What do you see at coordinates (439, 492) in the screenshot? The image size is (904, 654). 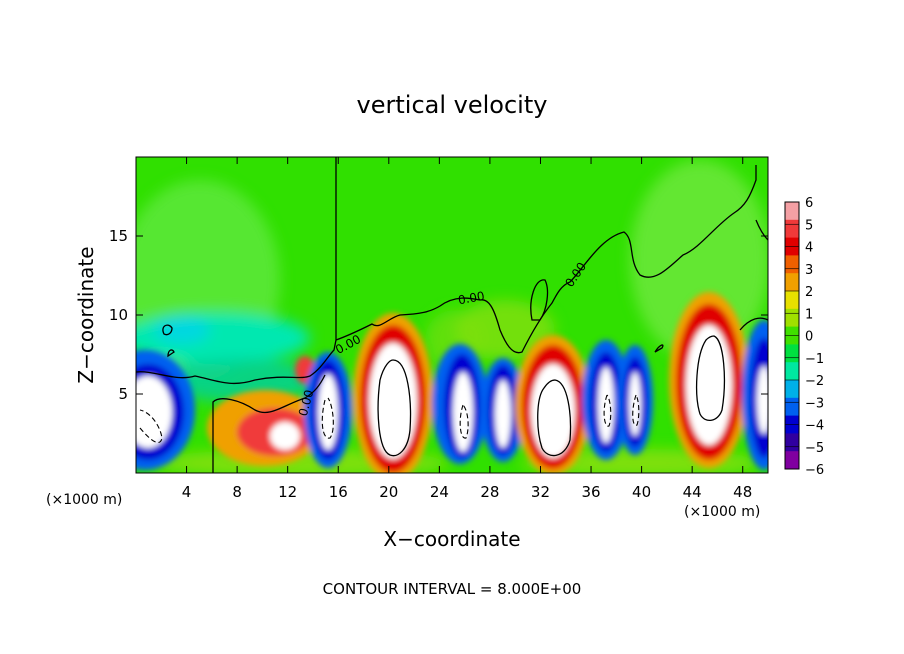 I see `x-tick-label: 24` at bounding box center [439, 492].